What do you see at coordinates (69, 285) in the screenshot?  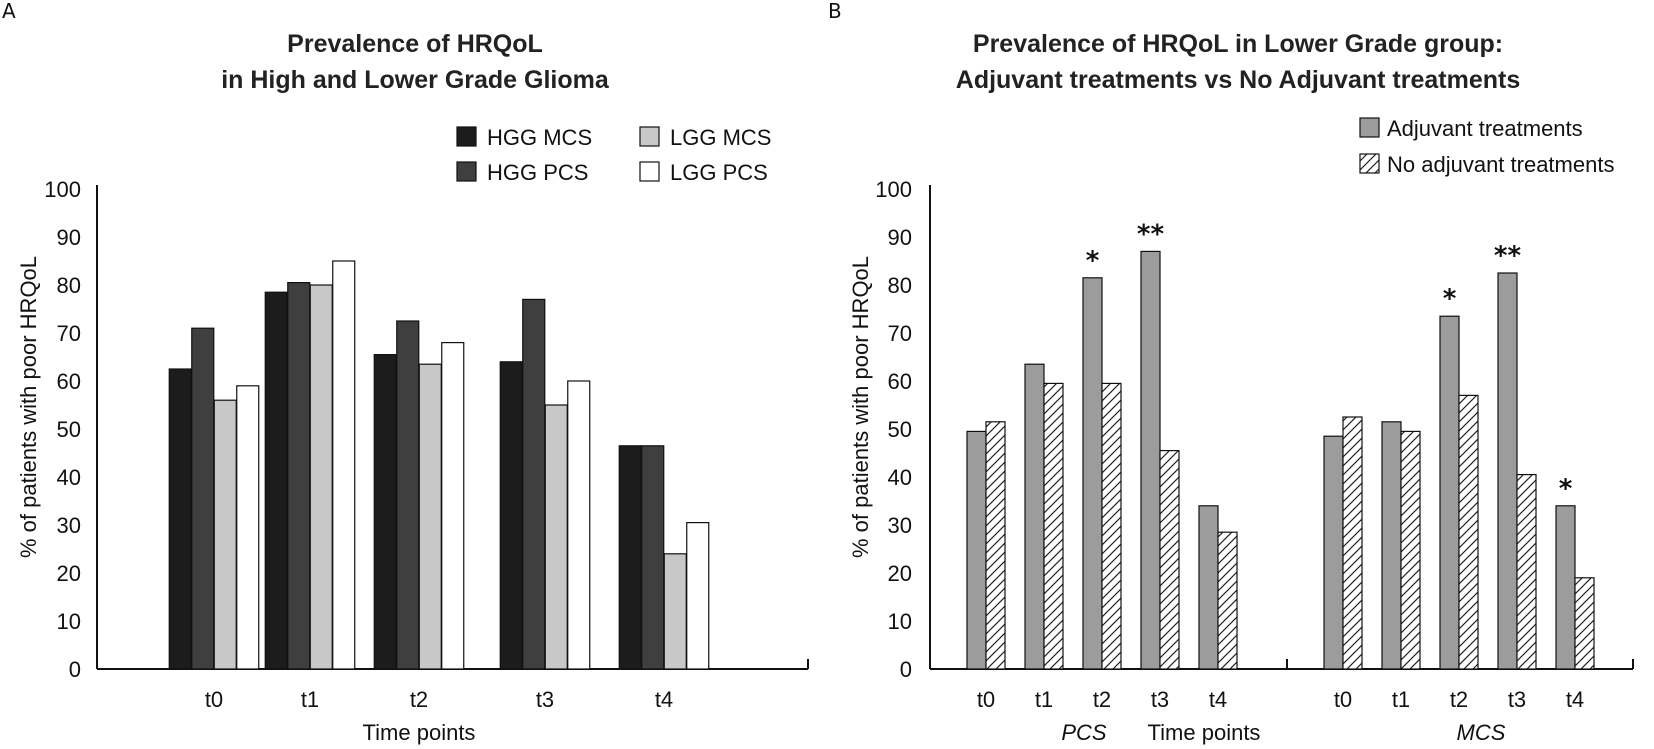 I see `chart-a-y-tick-label: 80` at bounding box center [69, 285].